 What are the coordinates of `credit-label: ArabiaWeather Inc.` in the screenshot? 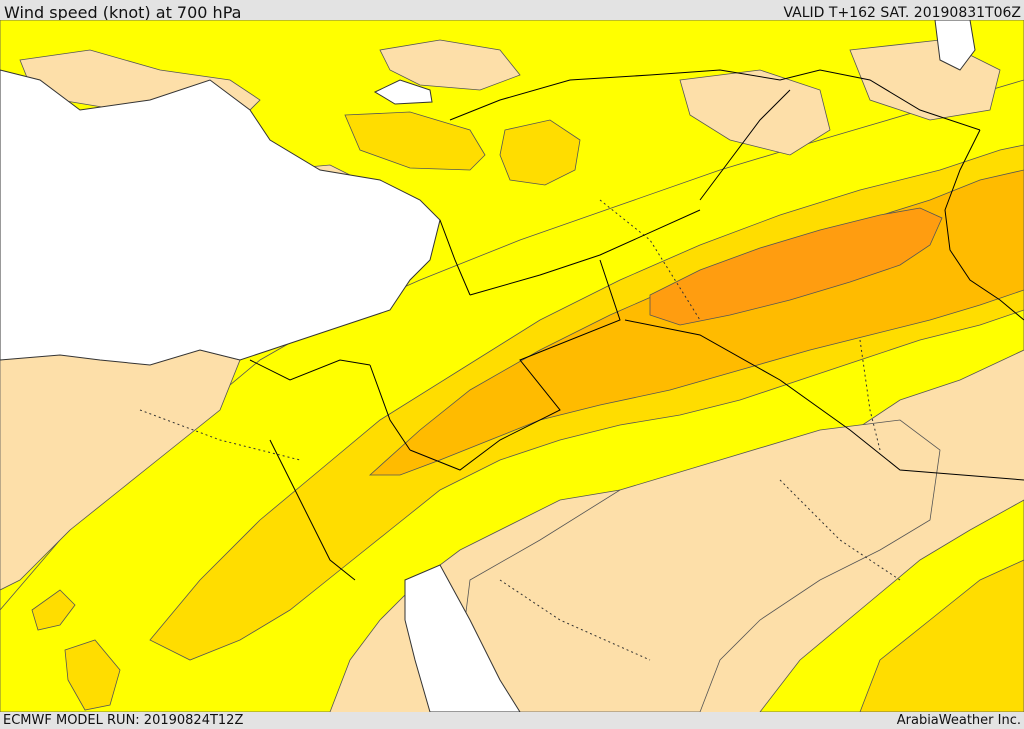 It's located at (958, 720).